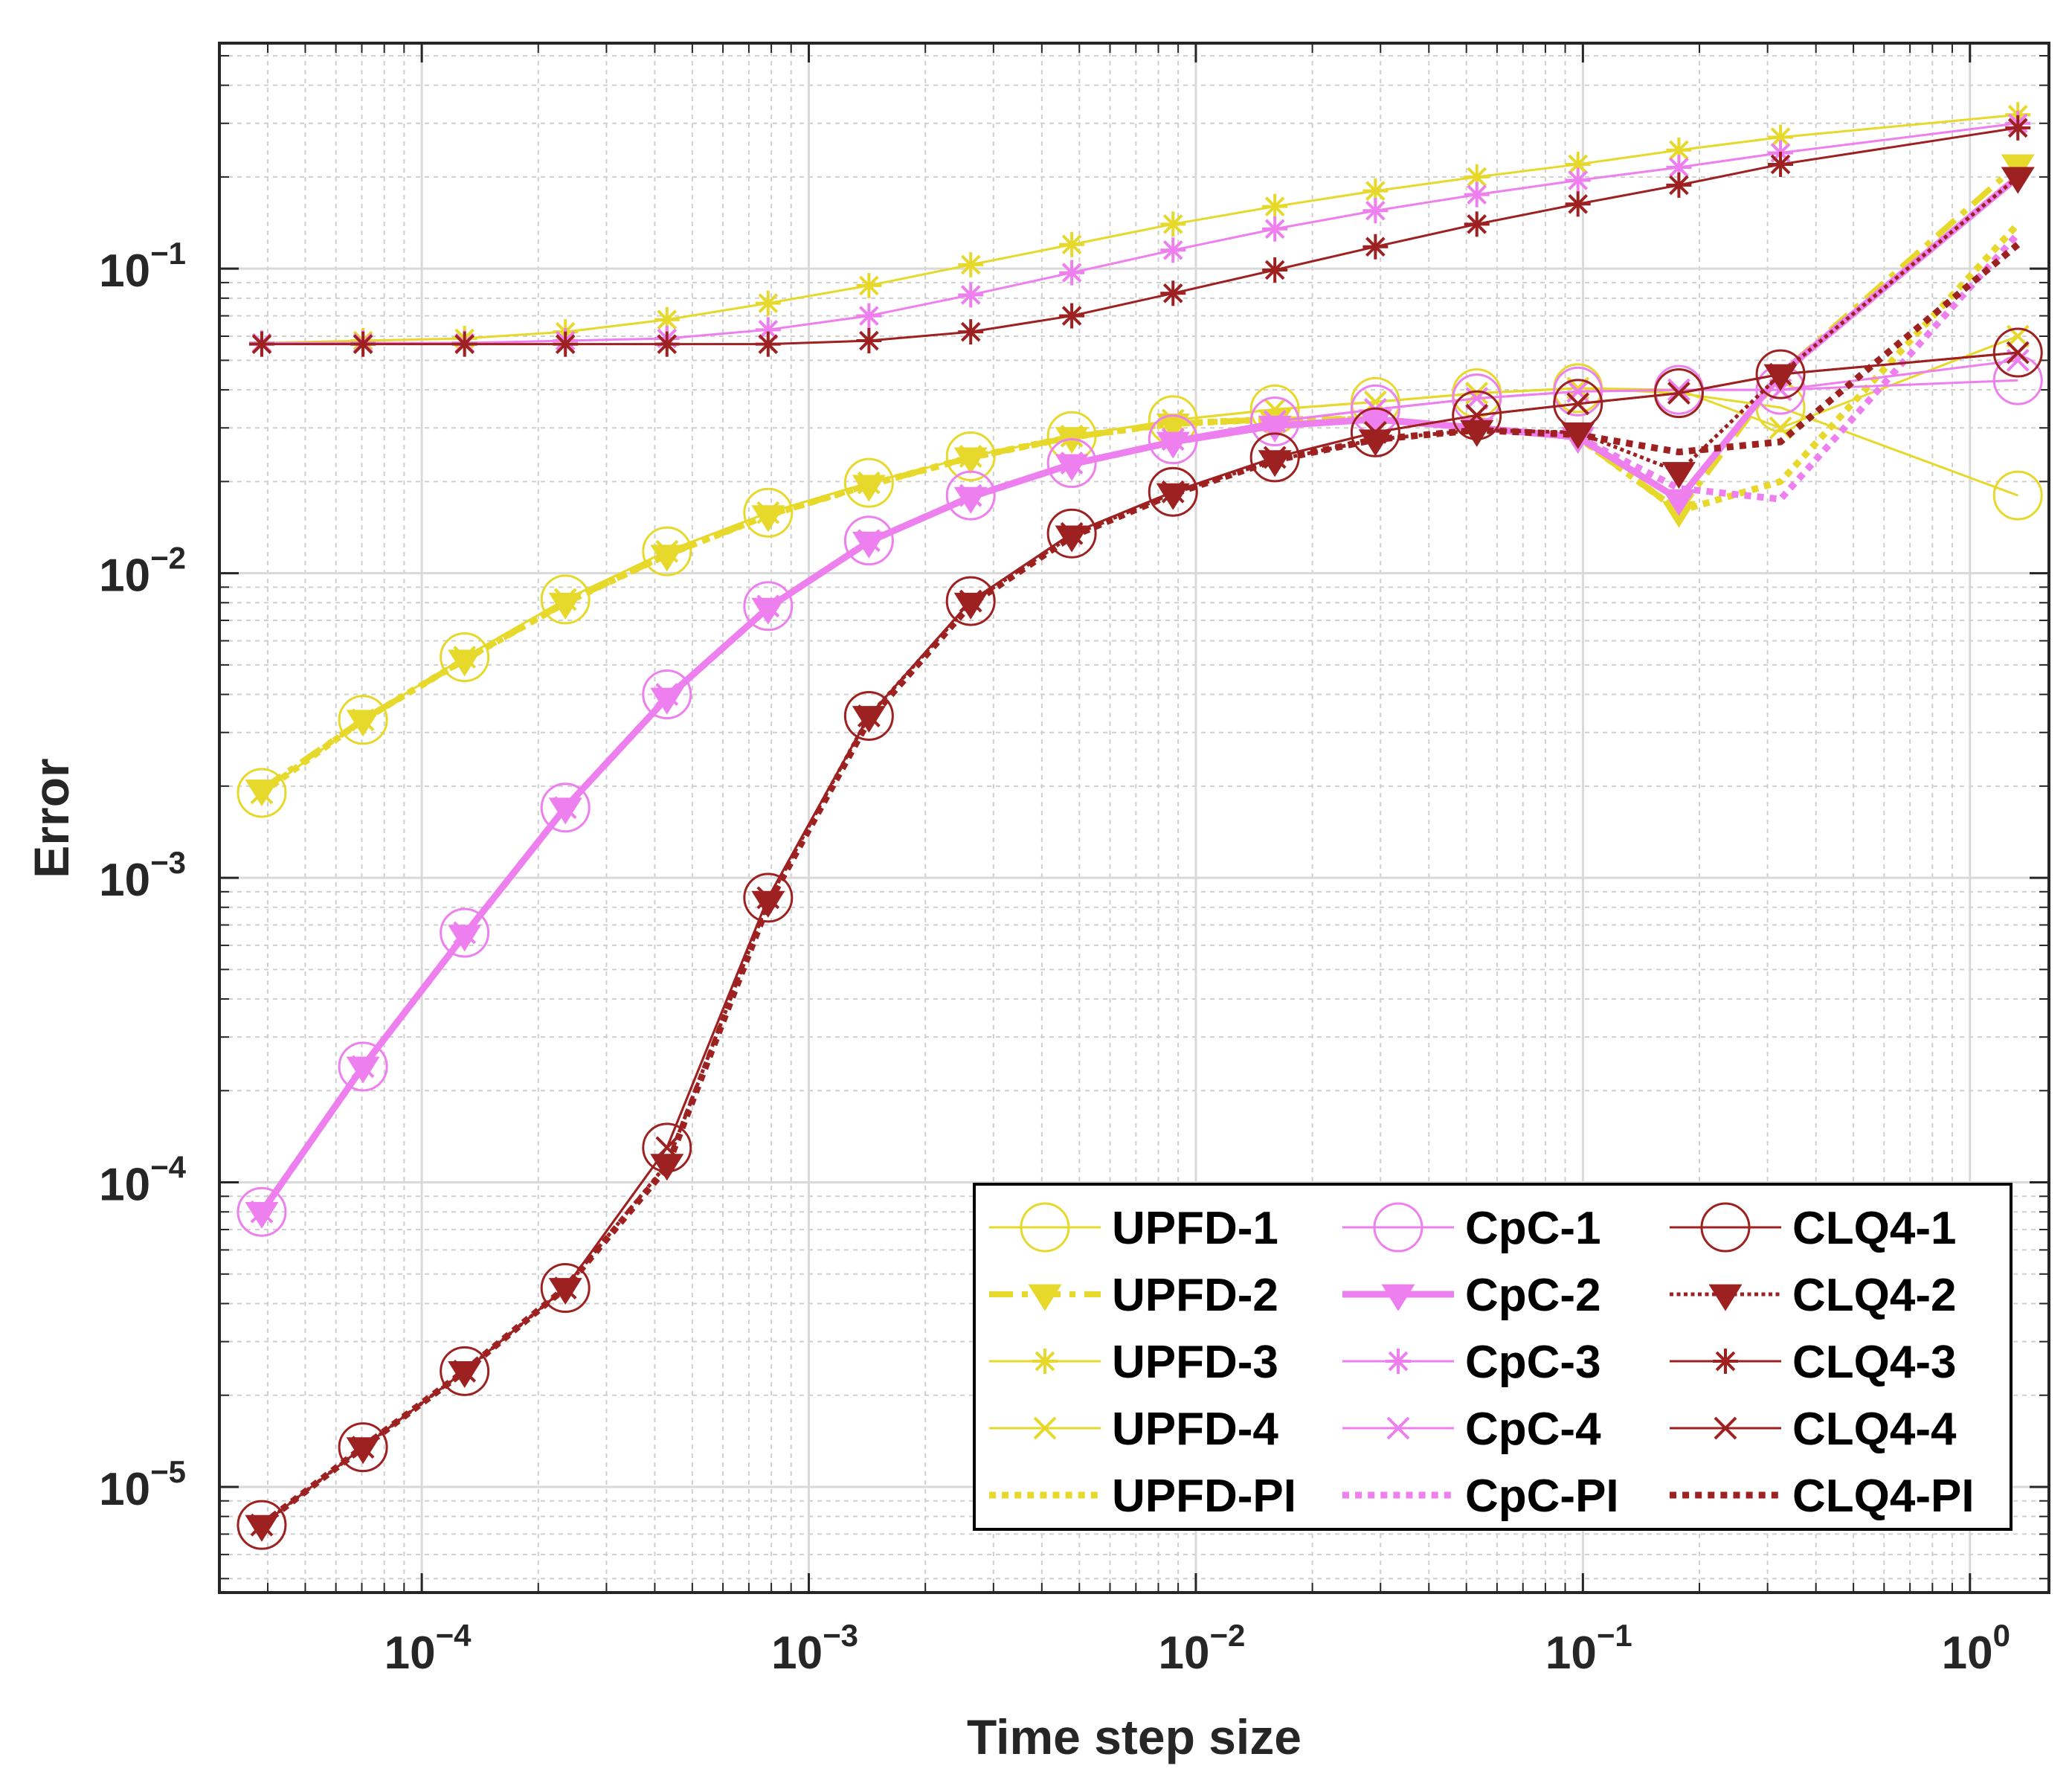 This screenshot has height=1780, width=2072. Describe the element at coordinates (1204, 1496) in the screenshot. I see `legend-label: UPFD-PI` at that location.